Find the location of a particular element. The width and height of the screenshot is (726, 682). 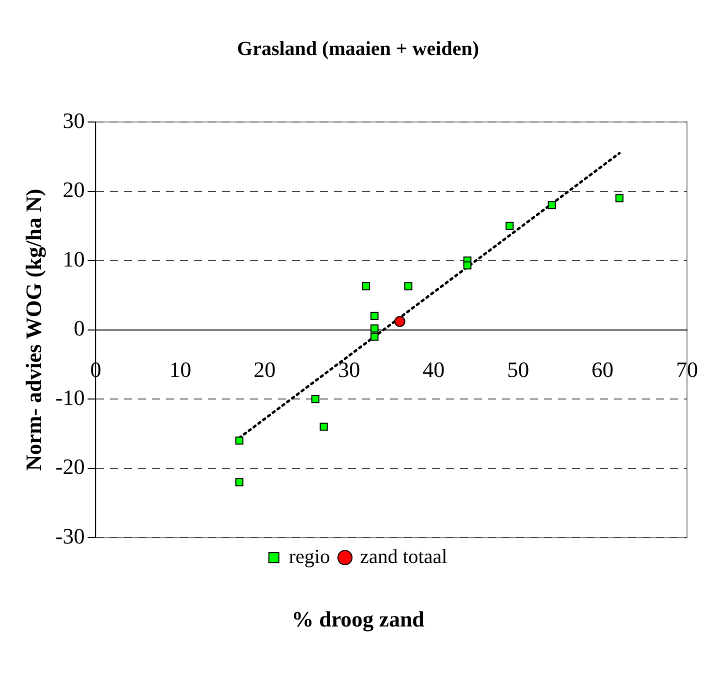

x-tick-label: 20 is located at coordinates (265, 369).